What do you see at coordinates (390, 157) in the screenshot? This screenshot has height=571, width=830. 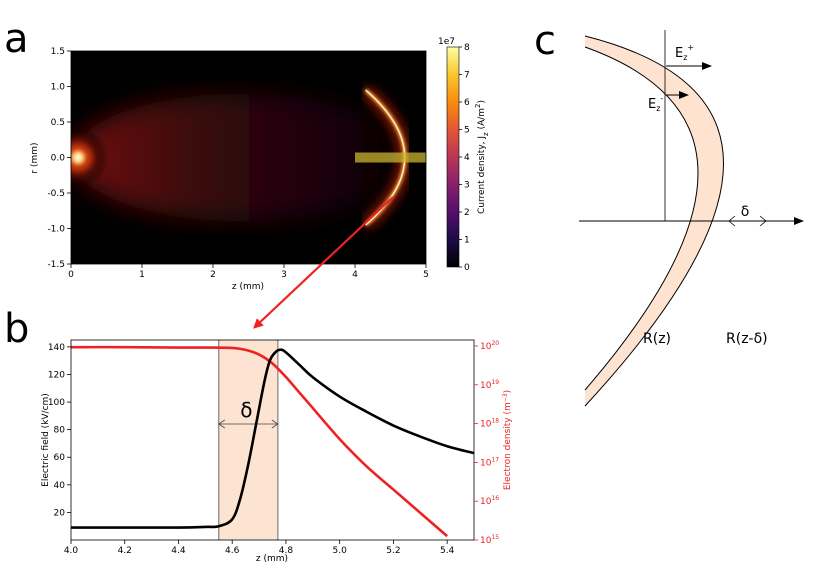 I see `heatmap-marker-band` at bounding box center [390, 157].